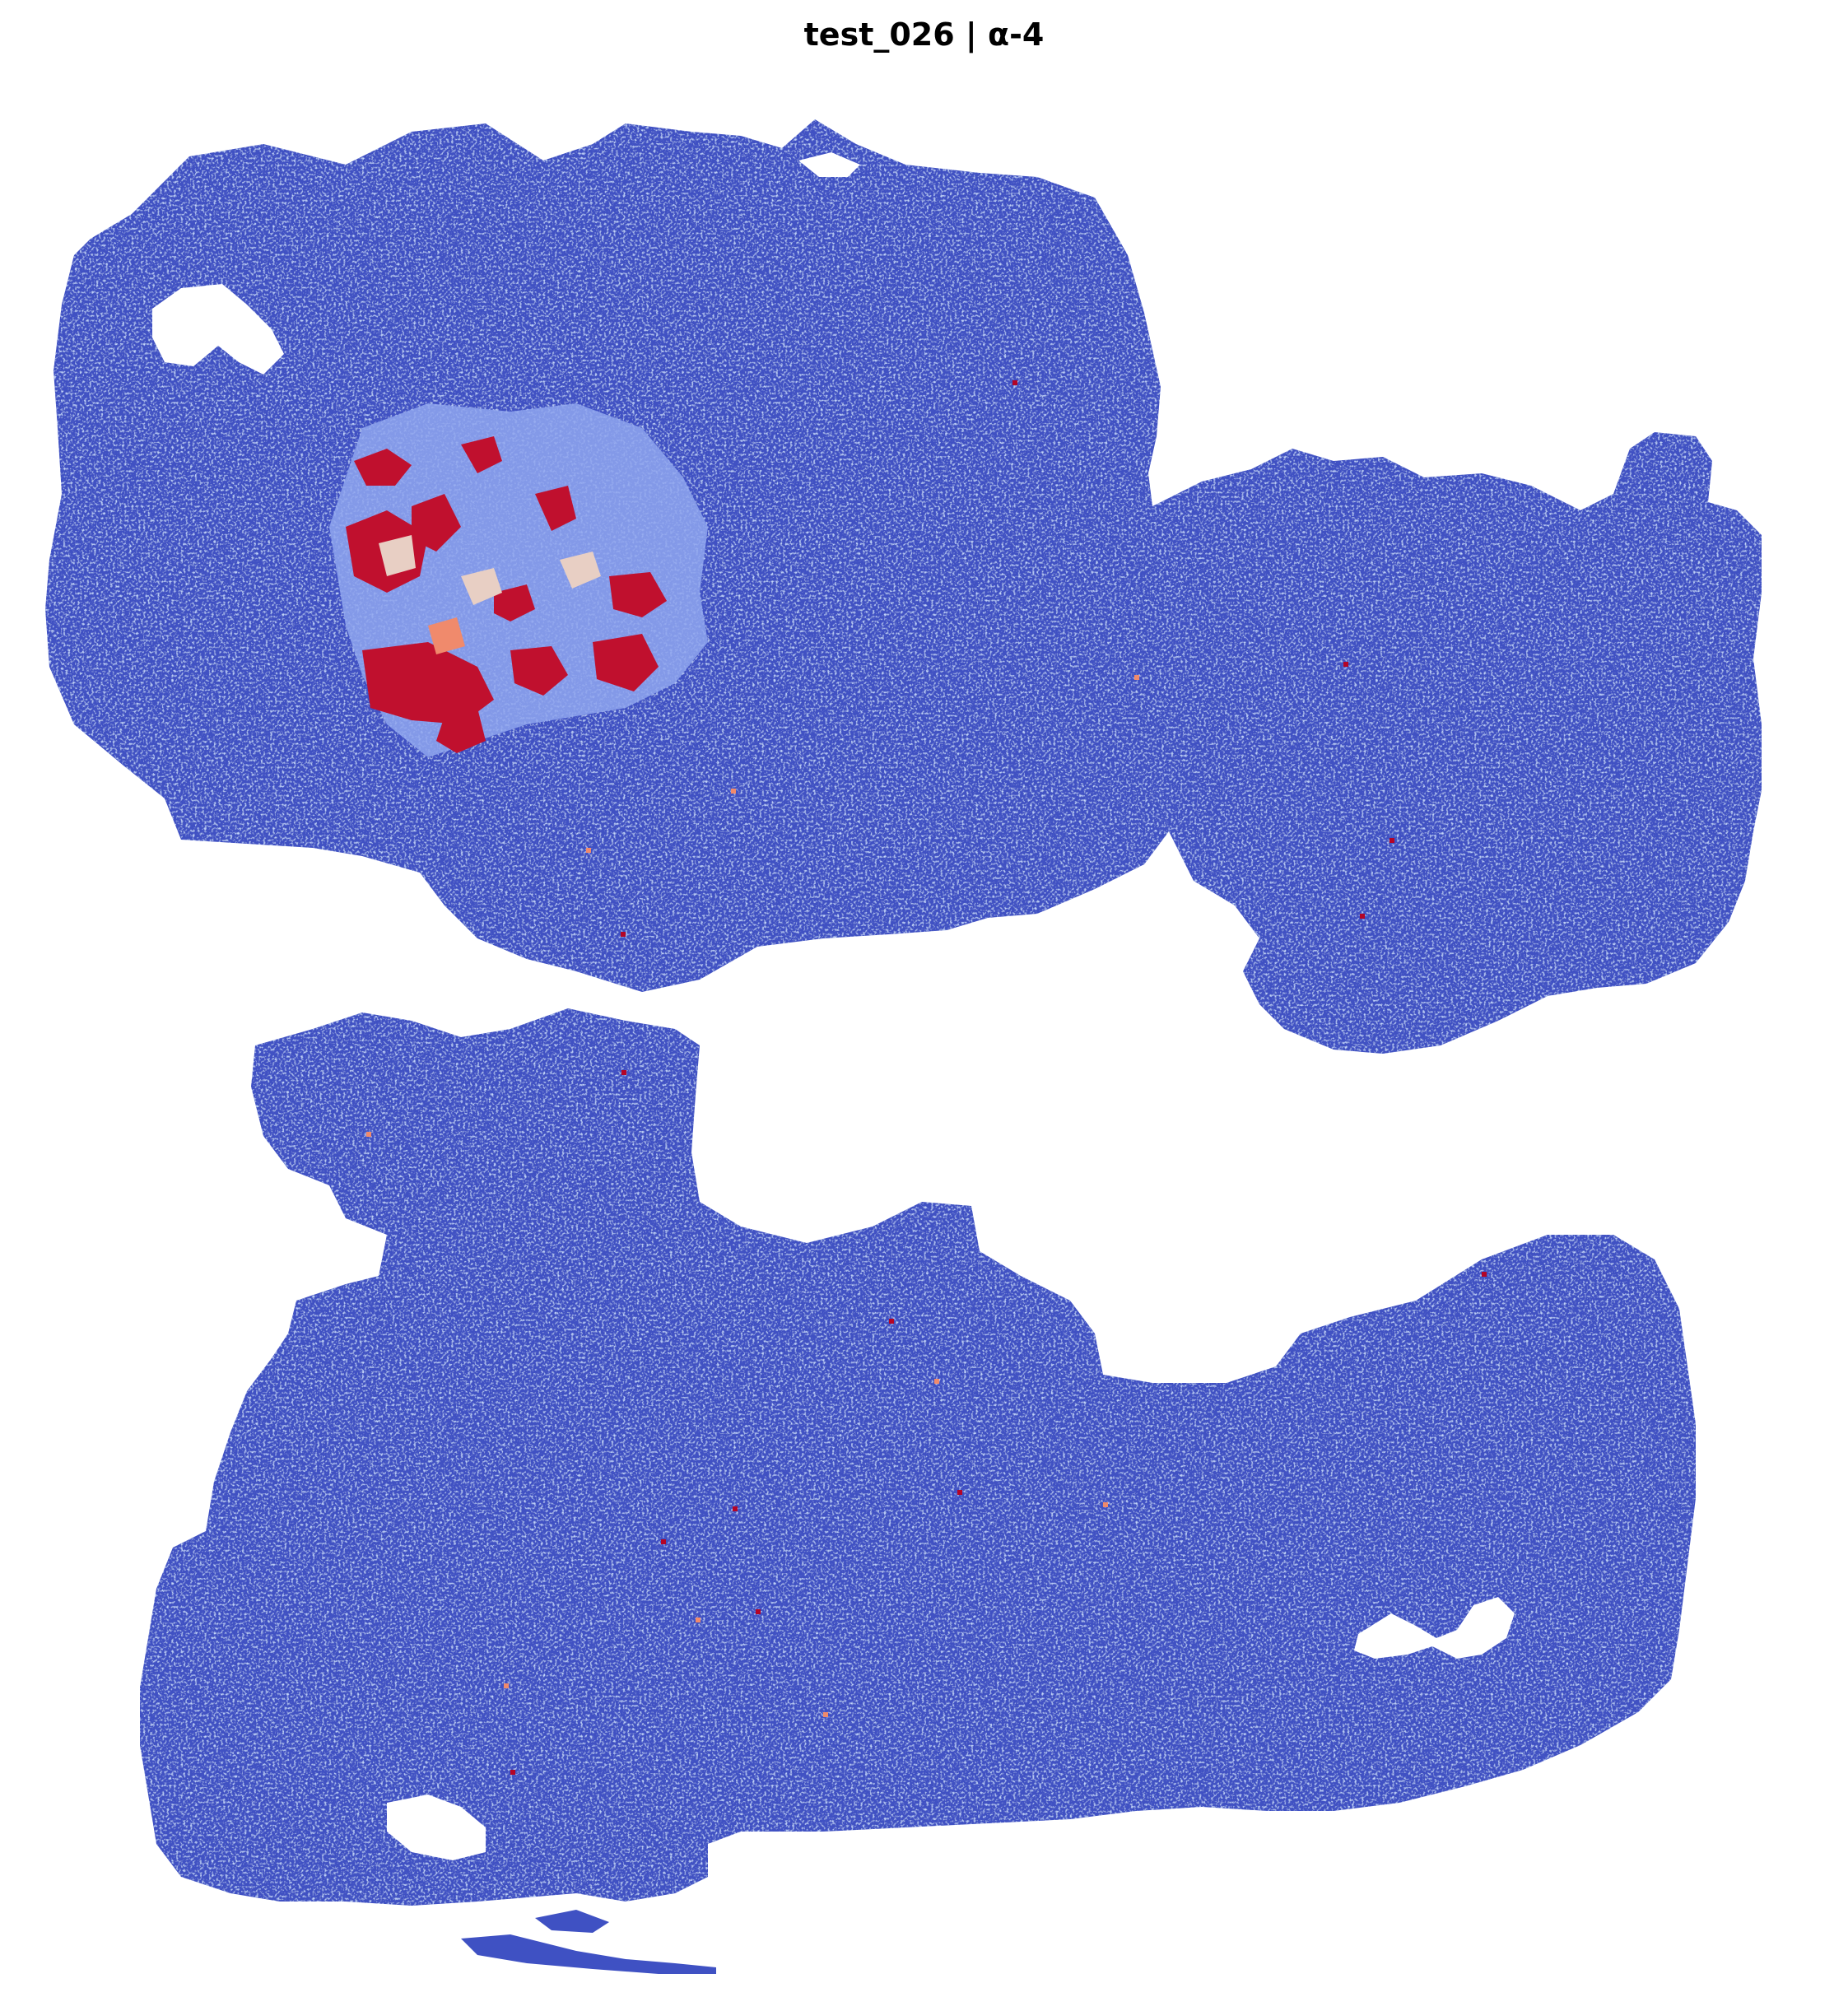 The image size is (1848, 1997). Describe the element at coordinates (924, 34) in the screenshot. I see `figure-title: test_026 | α-4` at that location.